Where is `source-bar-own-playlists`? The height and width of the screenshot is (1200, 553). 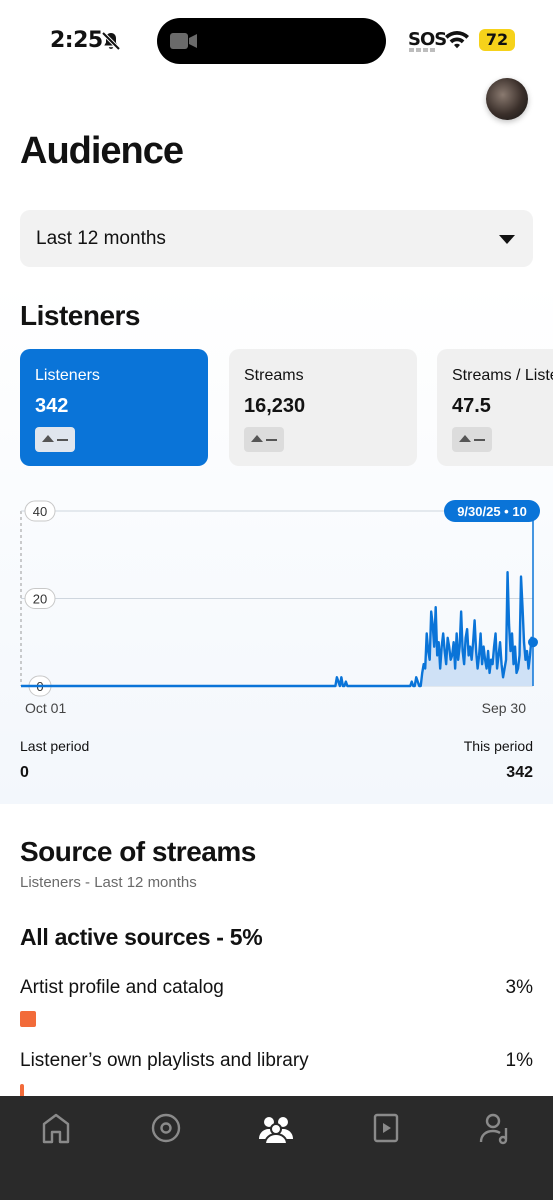 source-bar-own-playlists is located at coordinates (22, 1092).